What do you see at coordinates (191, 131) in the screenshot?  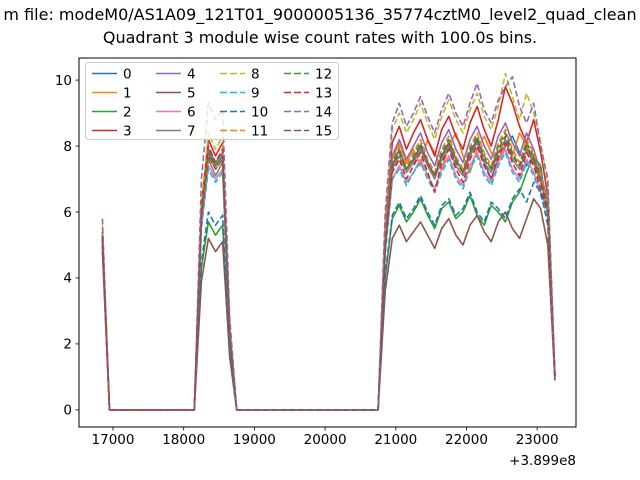 I see `legend-label-7: 7` at bounding box center [191, 131].